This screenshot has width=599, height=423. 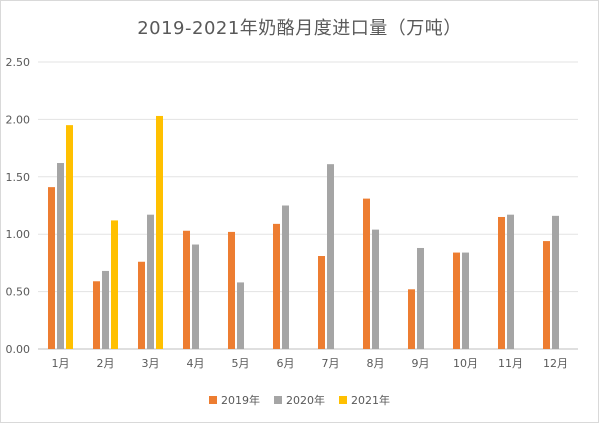 I want to click on x-tick-label: 3月, so click(x=151, y=363).